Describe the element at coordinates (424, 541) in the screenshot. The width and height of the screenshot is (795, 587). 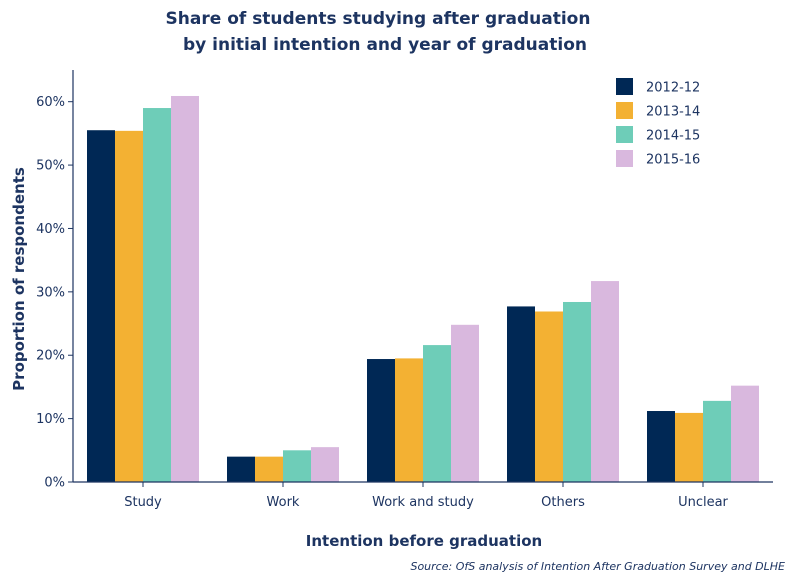
I see `x-axis-title: Intention before graduation` at that location.